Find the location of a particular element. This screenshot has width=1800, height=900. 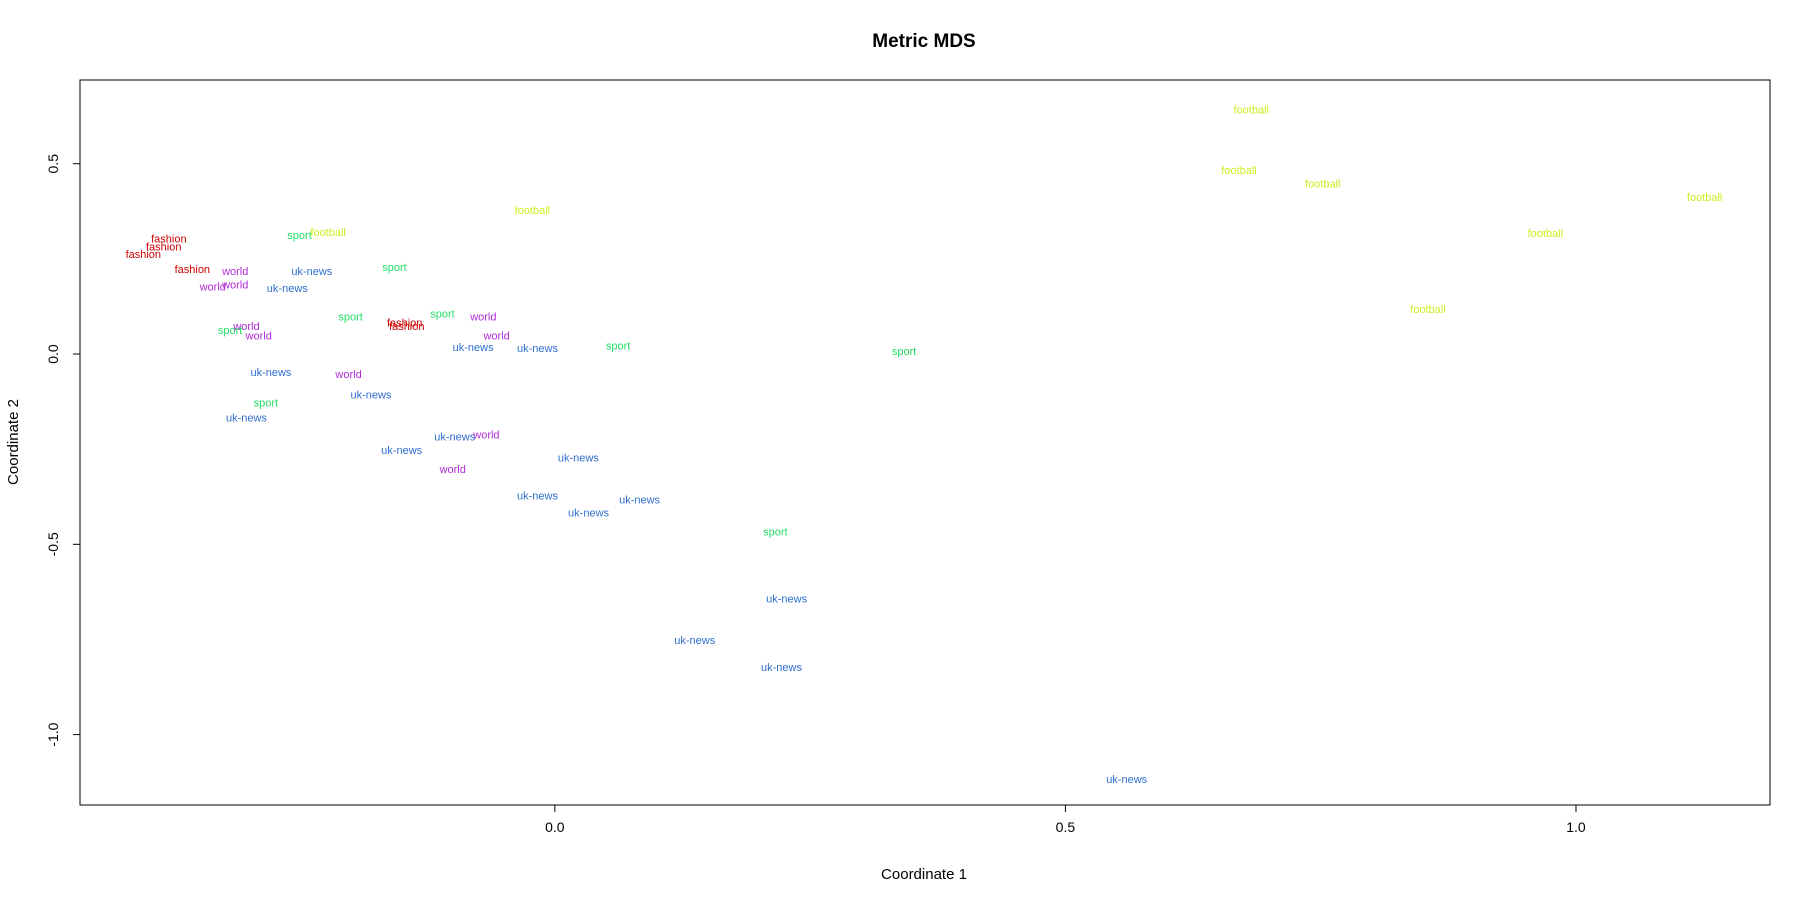

x-axis-label: Coordinate 1 is located at coordinates (924, 874).